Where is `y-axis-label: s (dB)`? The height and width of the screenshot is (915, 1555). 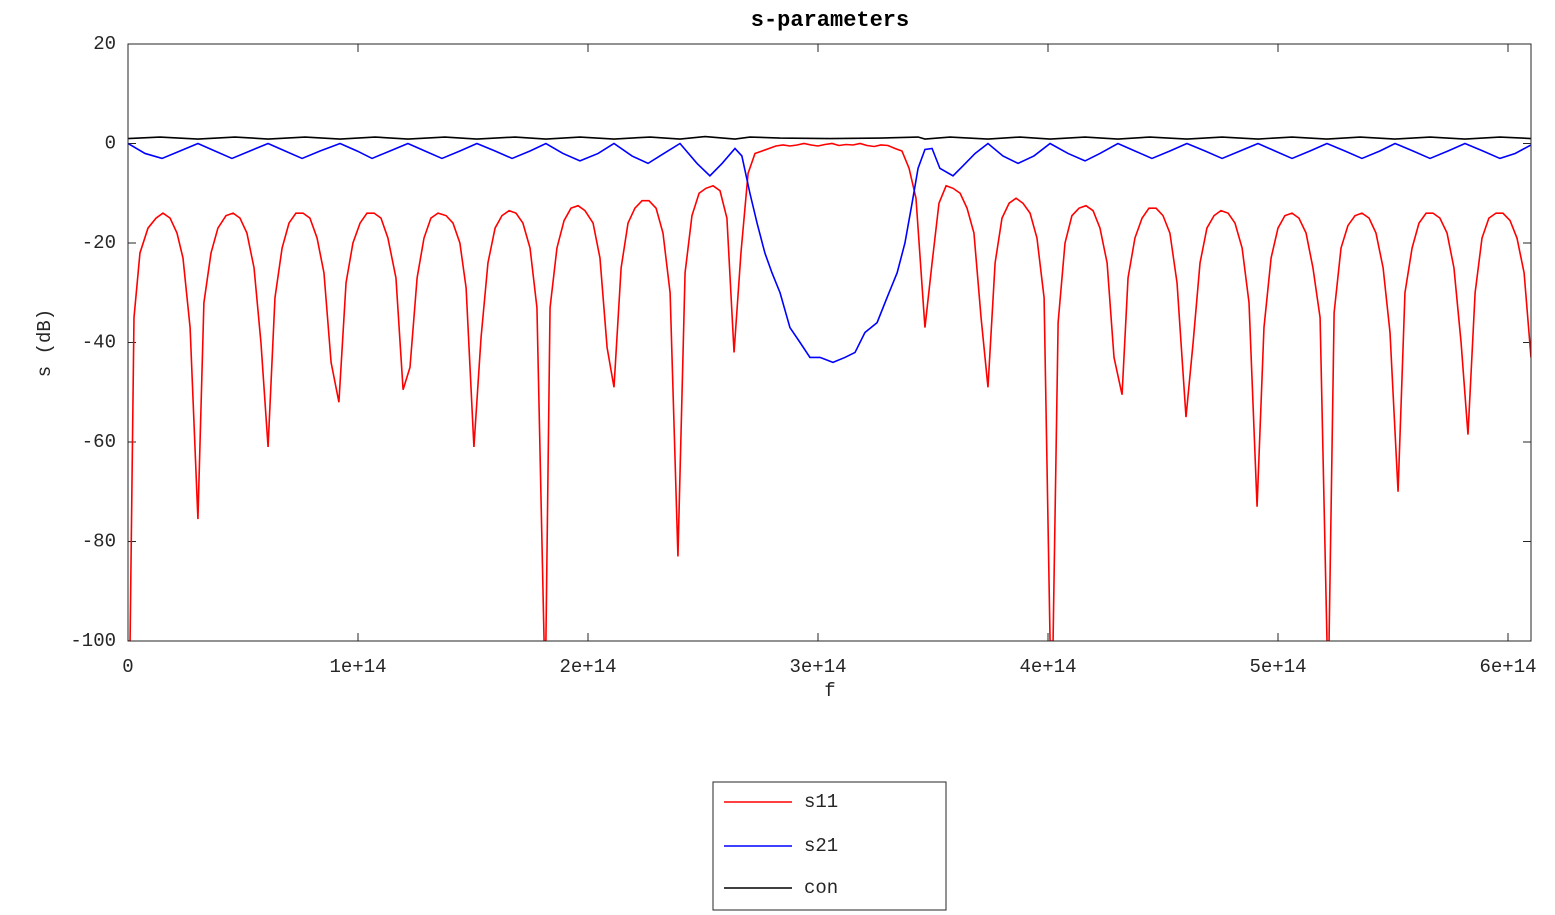 y-axis-label: s (dB) is located at coordinates (45, 343).